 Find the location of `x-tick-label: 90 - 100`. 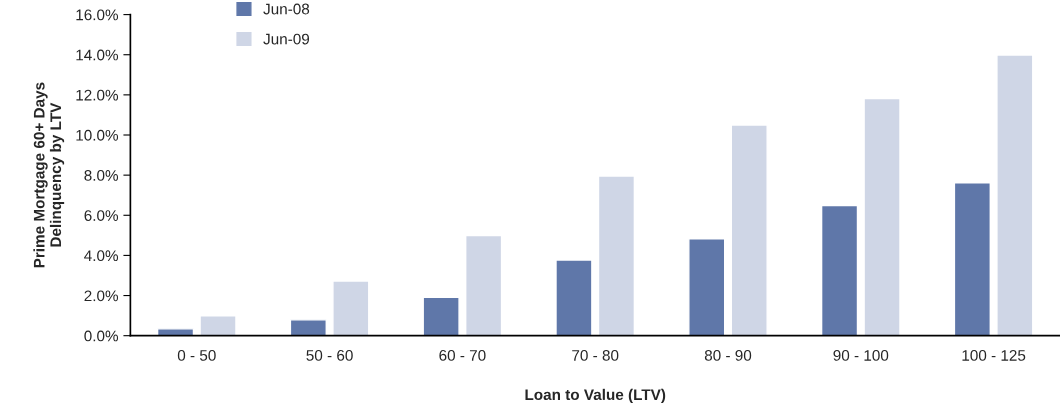

x-tick-label: 90 - 100 is located at coordinates (861, 355).